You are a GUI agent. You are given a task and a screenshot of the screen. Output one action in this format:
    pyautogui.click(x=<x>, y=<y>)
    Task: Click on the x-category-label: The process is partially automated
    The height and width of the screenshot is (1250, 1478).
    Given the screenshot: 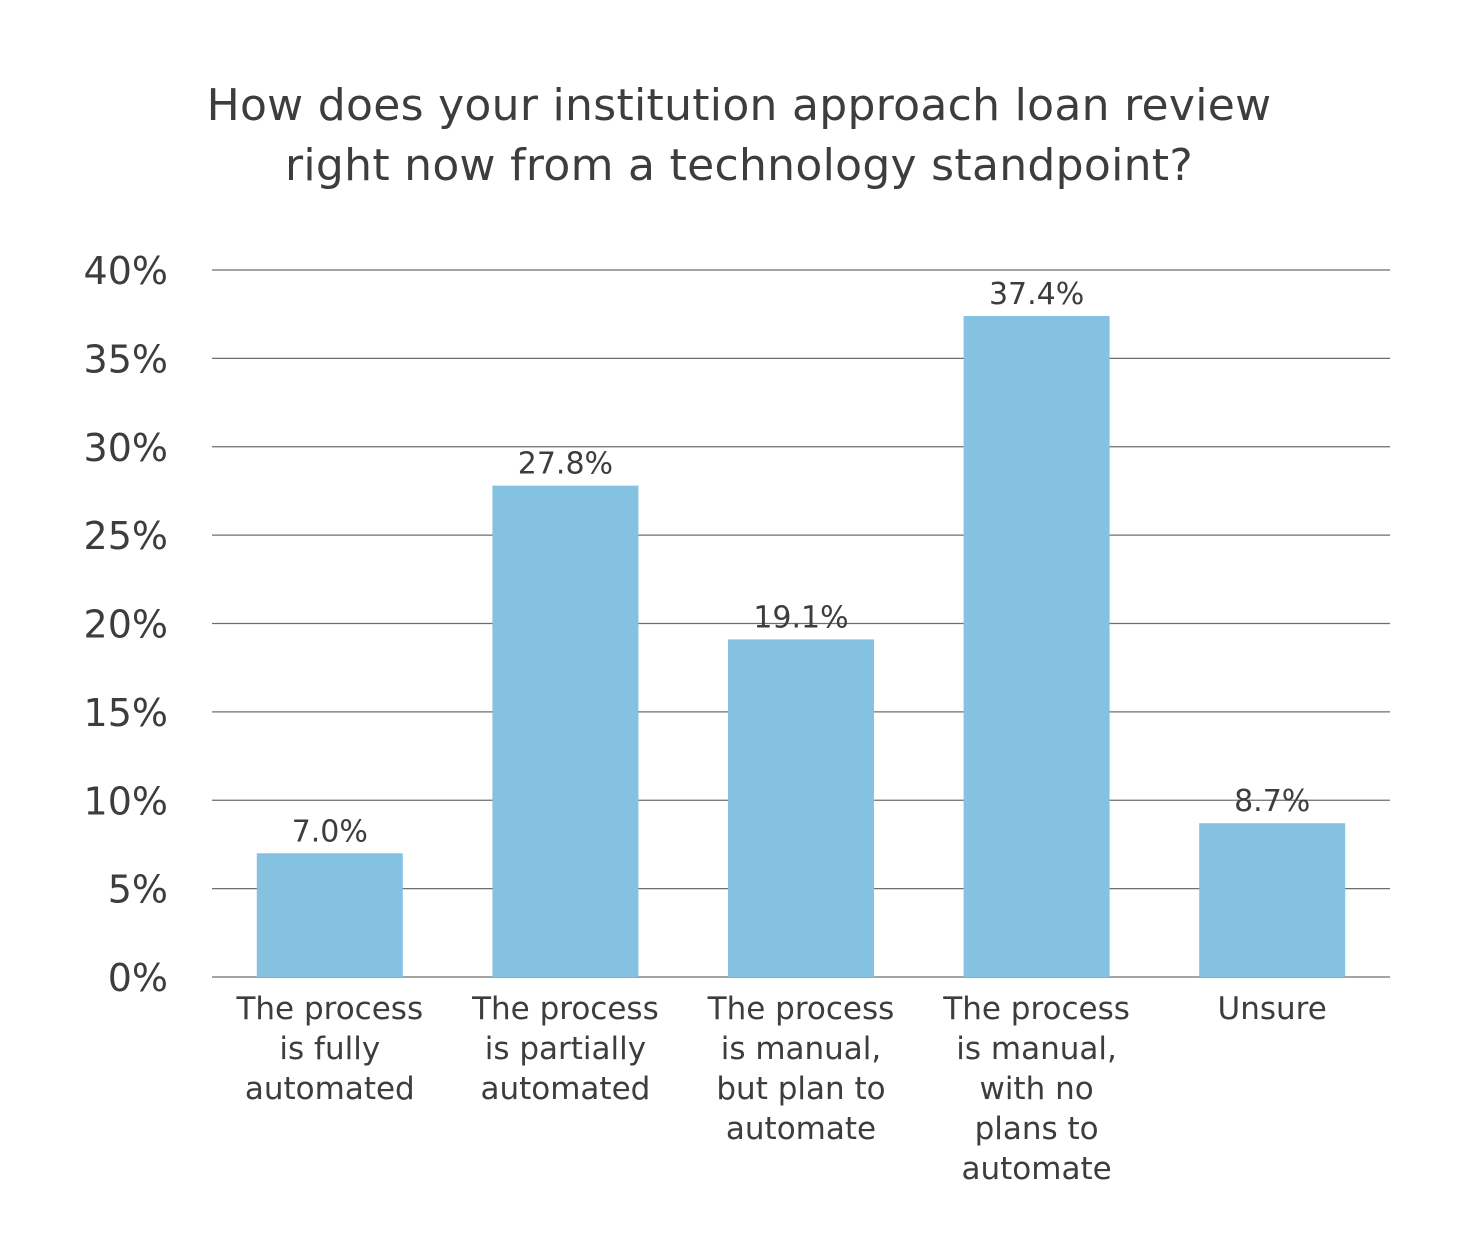 What is the action you would take?
    pyautogui.click(x=565, y=1049)
    